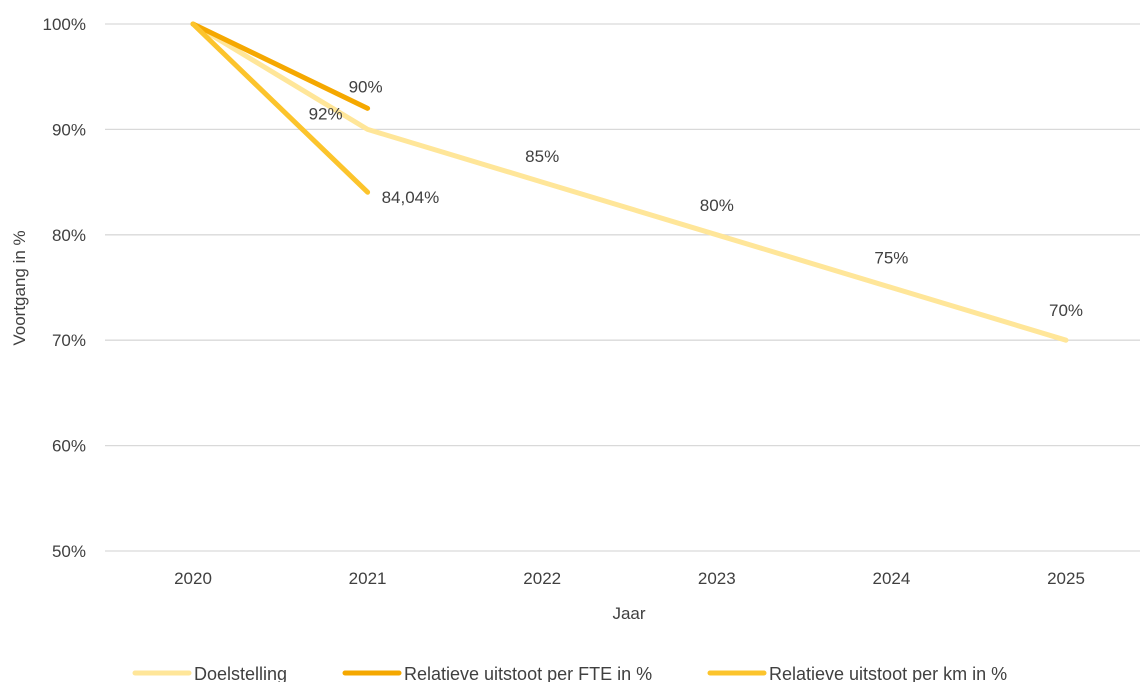 This screenshot has width=1140, height=682. What do you see at coordinates (1066, 578) in the screenshot?
I see `x-tick-label: 2025` at bounding box center [1066, 578].